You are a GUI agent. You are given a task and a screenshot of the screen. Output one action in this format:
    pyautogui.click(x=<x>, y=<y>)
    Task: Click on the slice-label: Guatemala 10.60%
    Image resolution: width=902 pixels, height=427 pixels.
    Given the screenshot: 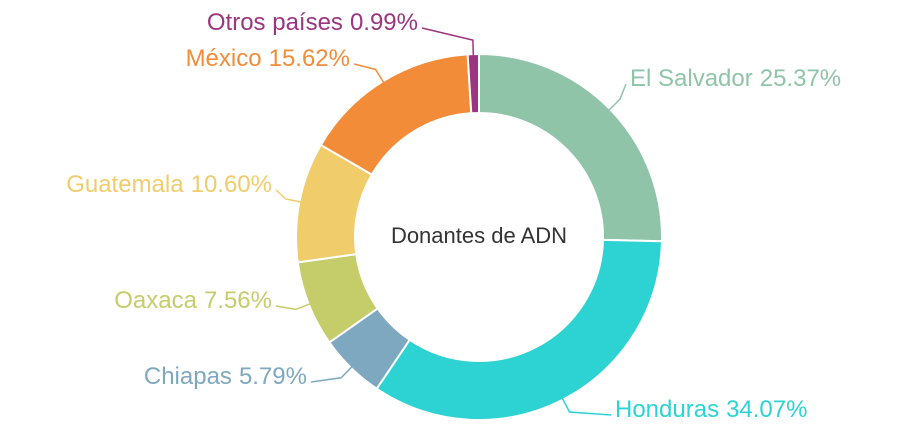 What is the action you would take?
    pyautogui.click(x=169, y=184)
    